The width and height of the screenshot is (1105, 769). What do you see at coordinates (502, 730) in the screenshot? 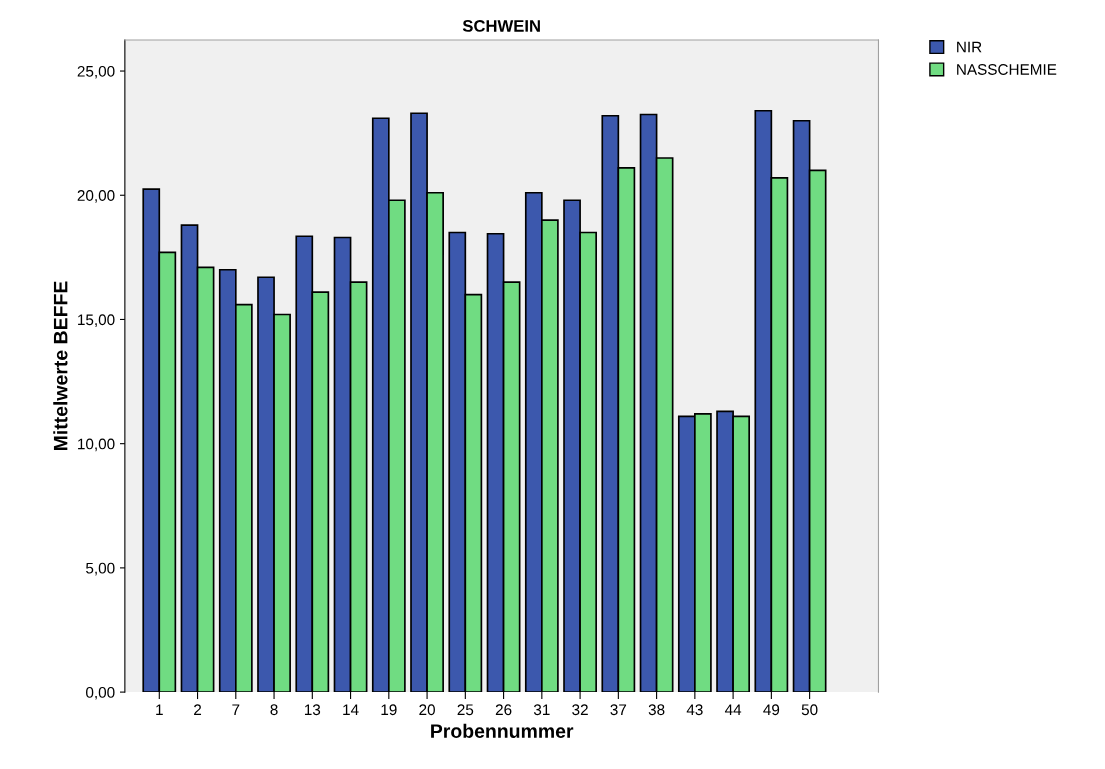
I see `x-axis-title: Probennummer` at bounding box center [502, 730].